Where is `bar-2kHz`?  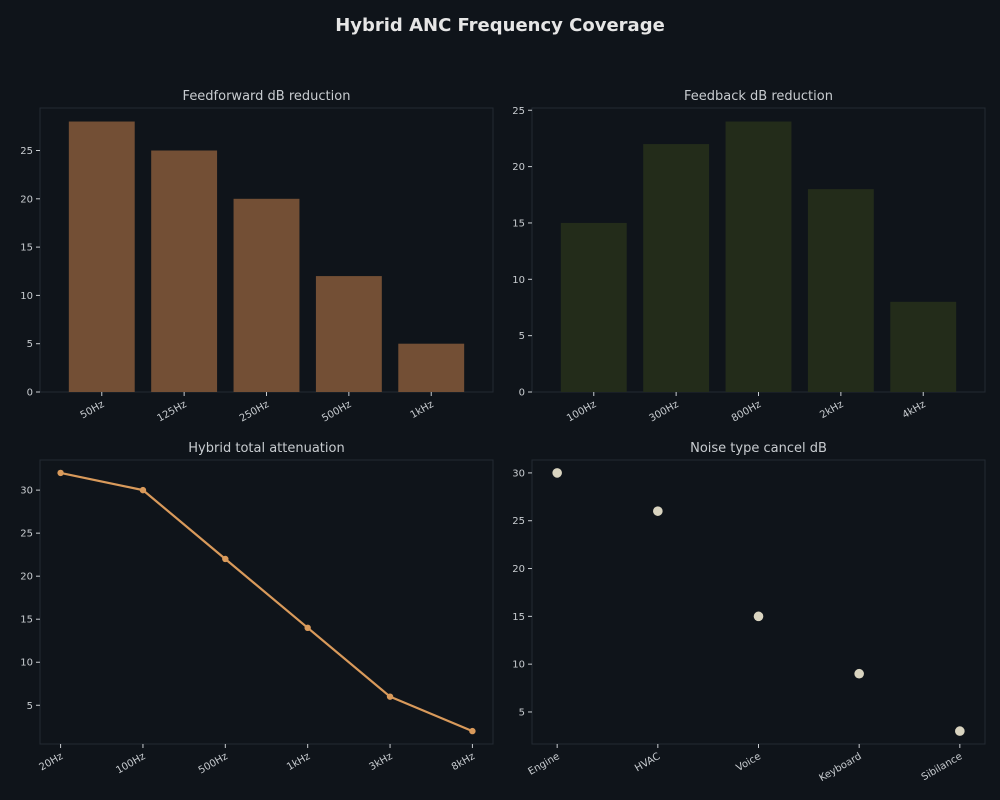
bar-2kHz is located at coordinates (840, 290).